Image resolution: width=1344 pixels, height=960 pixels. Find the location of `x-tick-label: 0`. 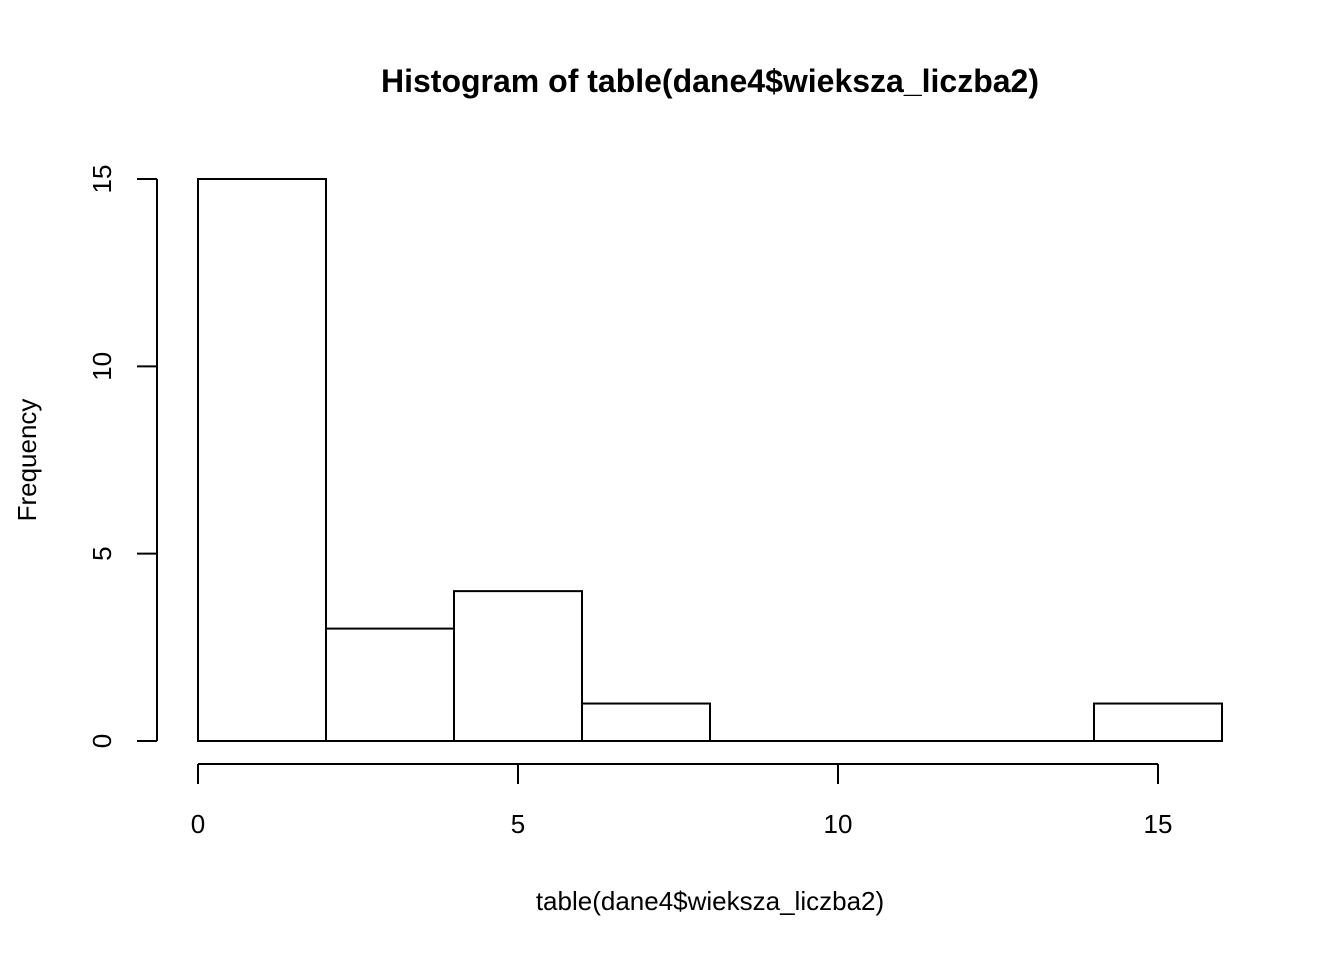

x-tick-label: 0 is located at coordinates (198, 824).